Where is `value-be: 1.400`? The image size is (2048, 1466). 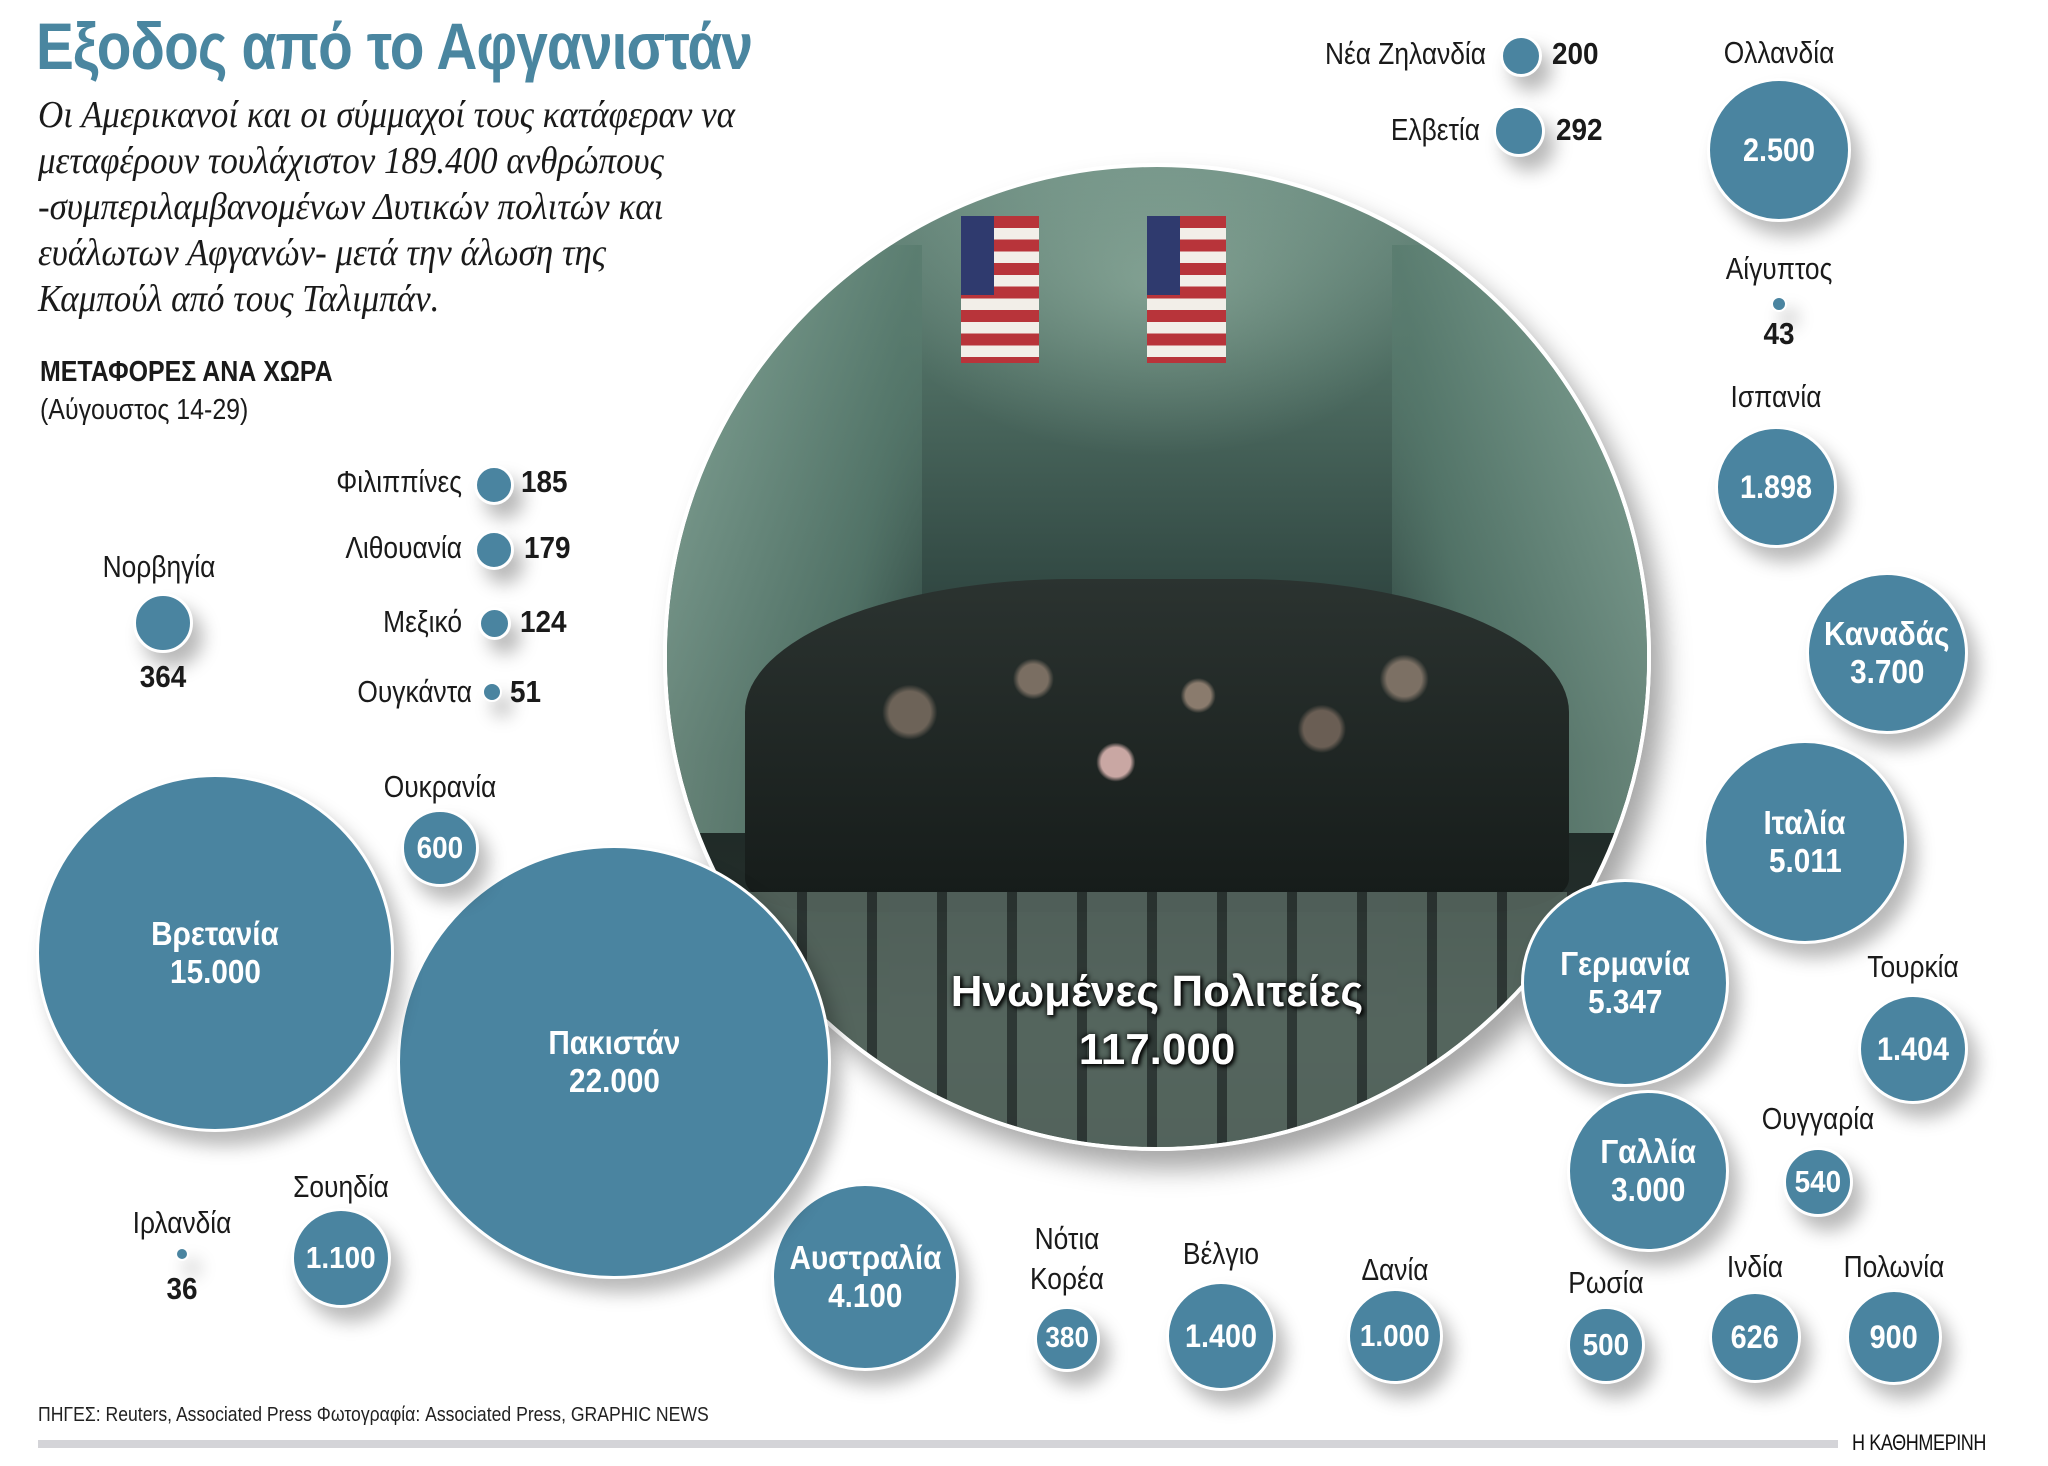 value-be: 1.400 is located at coordinates (1221, 1335).